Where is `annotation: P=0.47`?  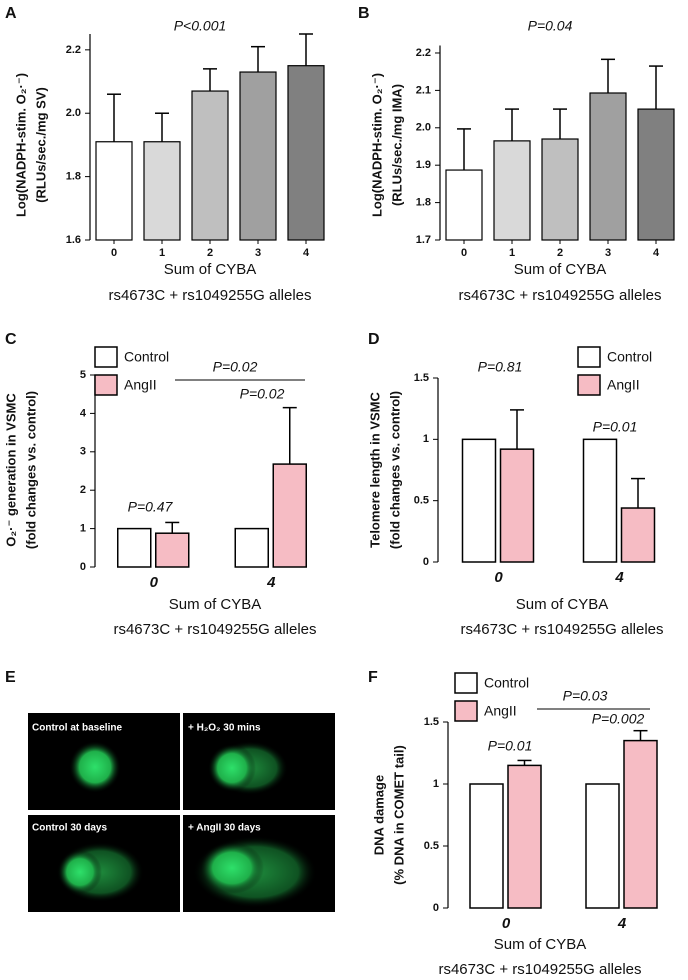 annotation: P=0.47 is located at coordinates (151, 507).